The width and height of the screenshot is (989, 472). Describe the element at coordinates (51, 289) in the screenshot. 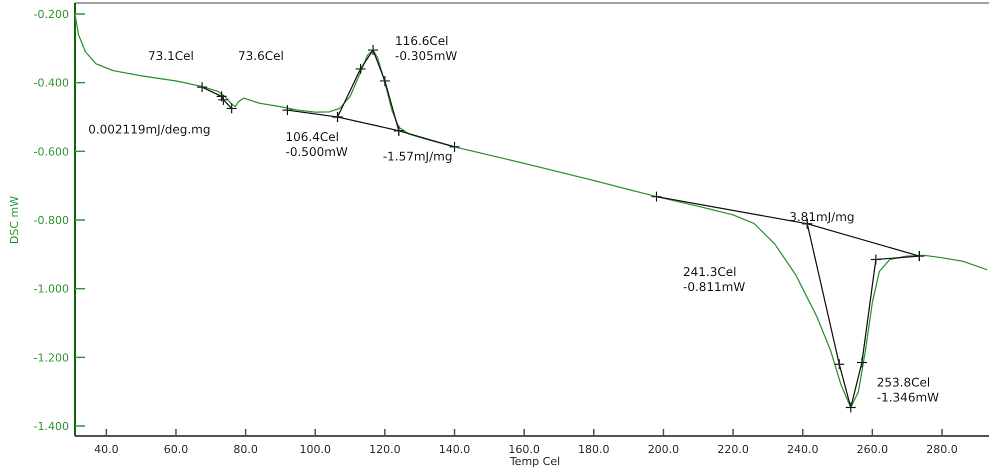

I see `y-tick-label: -1.000` at that location.